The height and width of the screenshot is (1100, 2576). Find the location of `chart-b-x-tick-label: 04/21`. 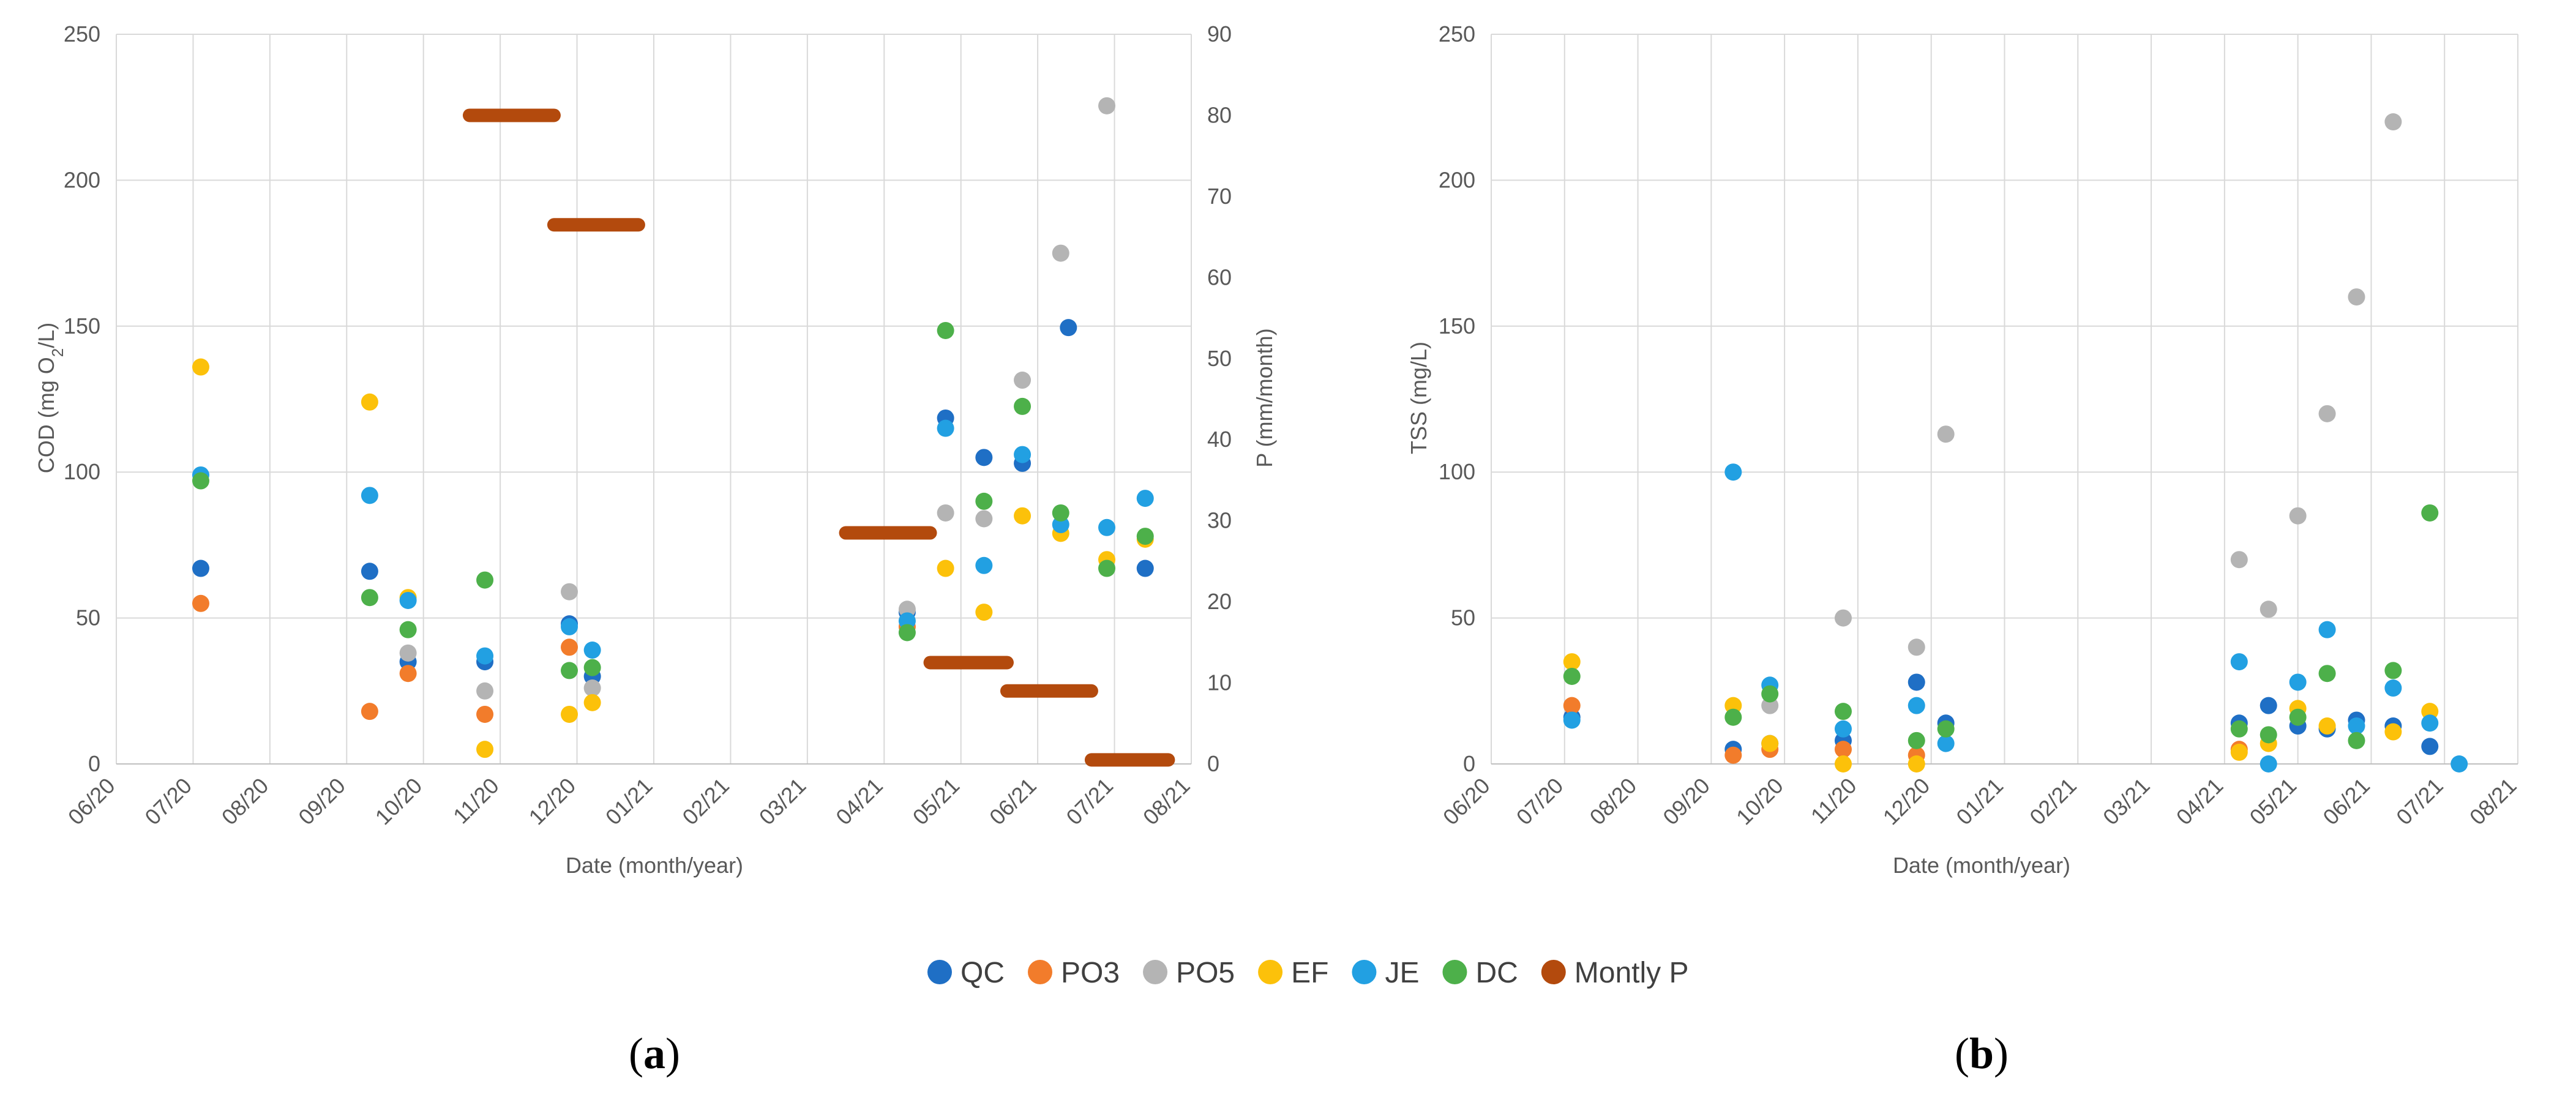

chart-b-x-tick-label: 04/21 is located at coordinates (2199, 801).